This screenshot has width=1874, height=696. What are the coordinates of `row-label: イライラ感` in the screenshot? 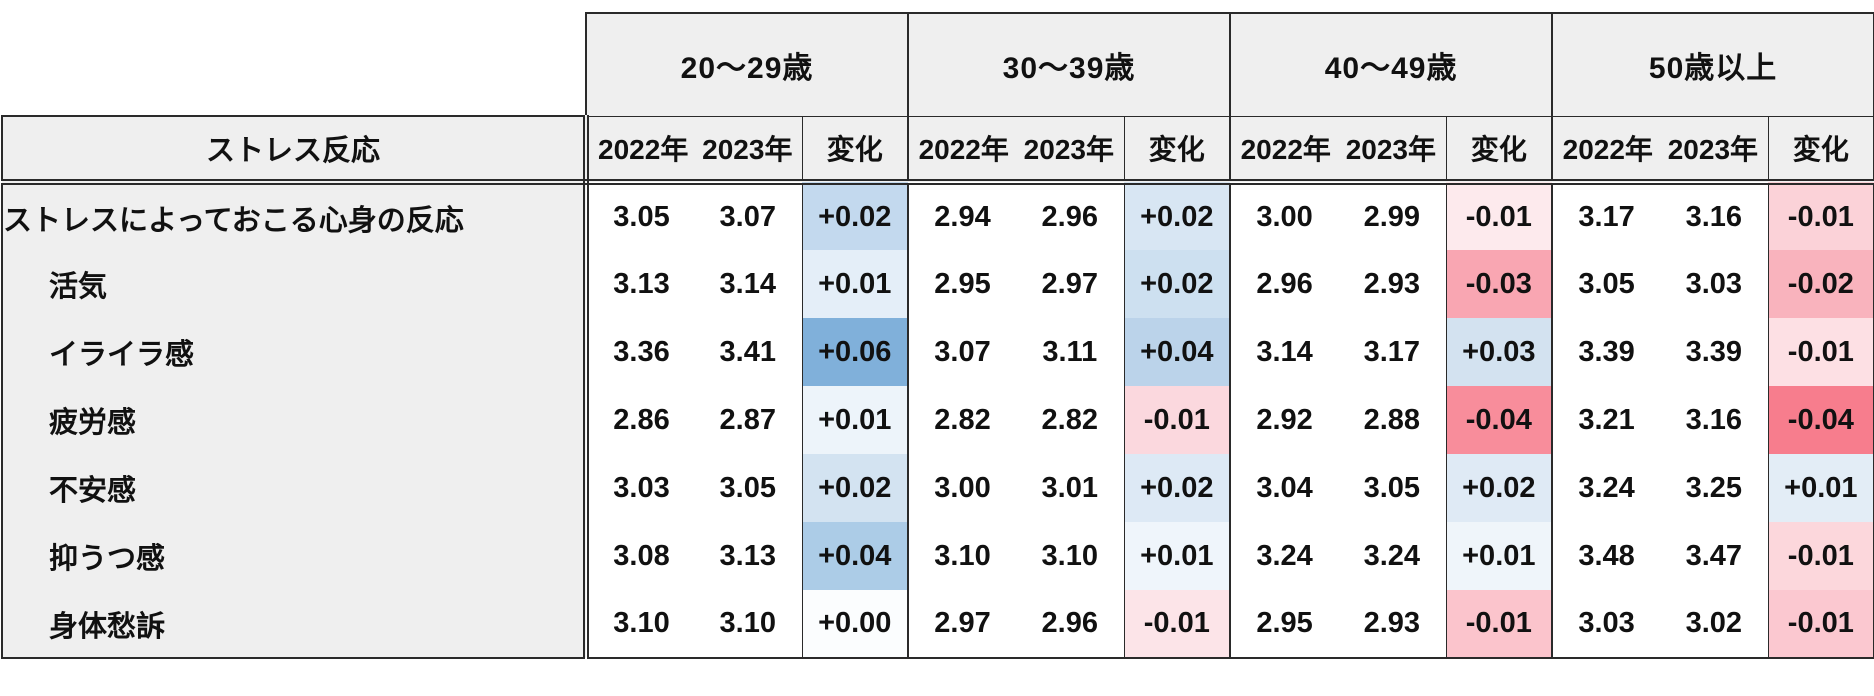 It's located at (295, 352).